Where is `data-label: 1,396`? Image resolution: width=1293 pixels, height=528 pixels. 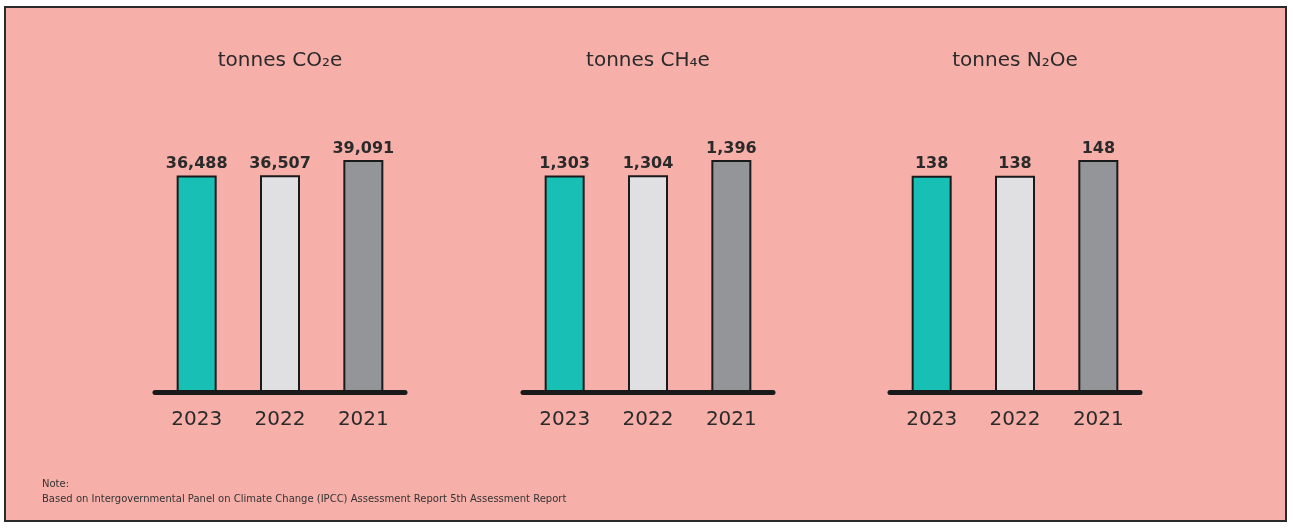
data-label: 1,396 is located at coordinates (731, 147).